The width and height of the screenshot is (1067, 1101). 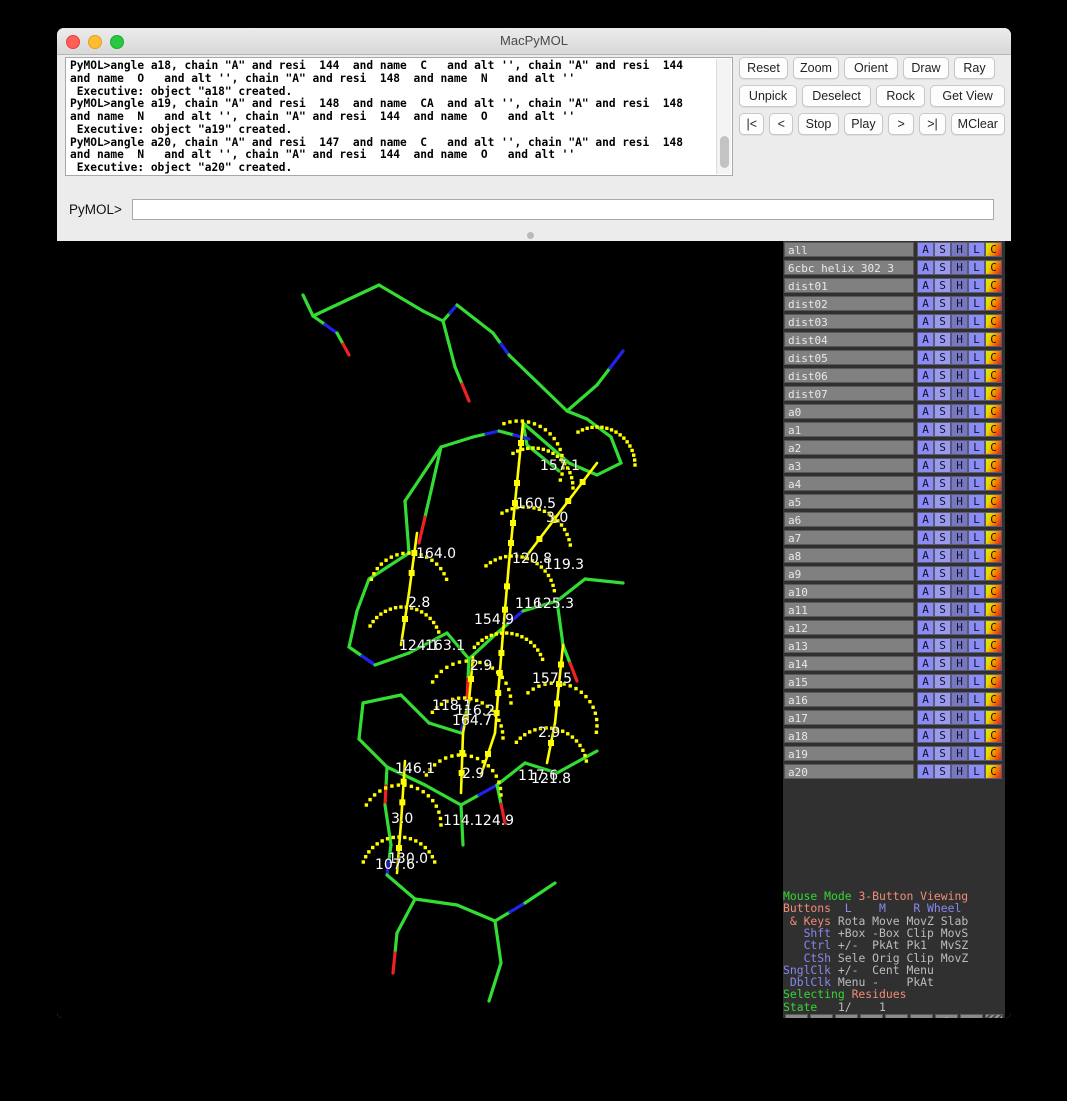 What do you see at coordinates (849, 483) in the screenshot?
I see `object-name: a4` at bounding box center [849, 483].